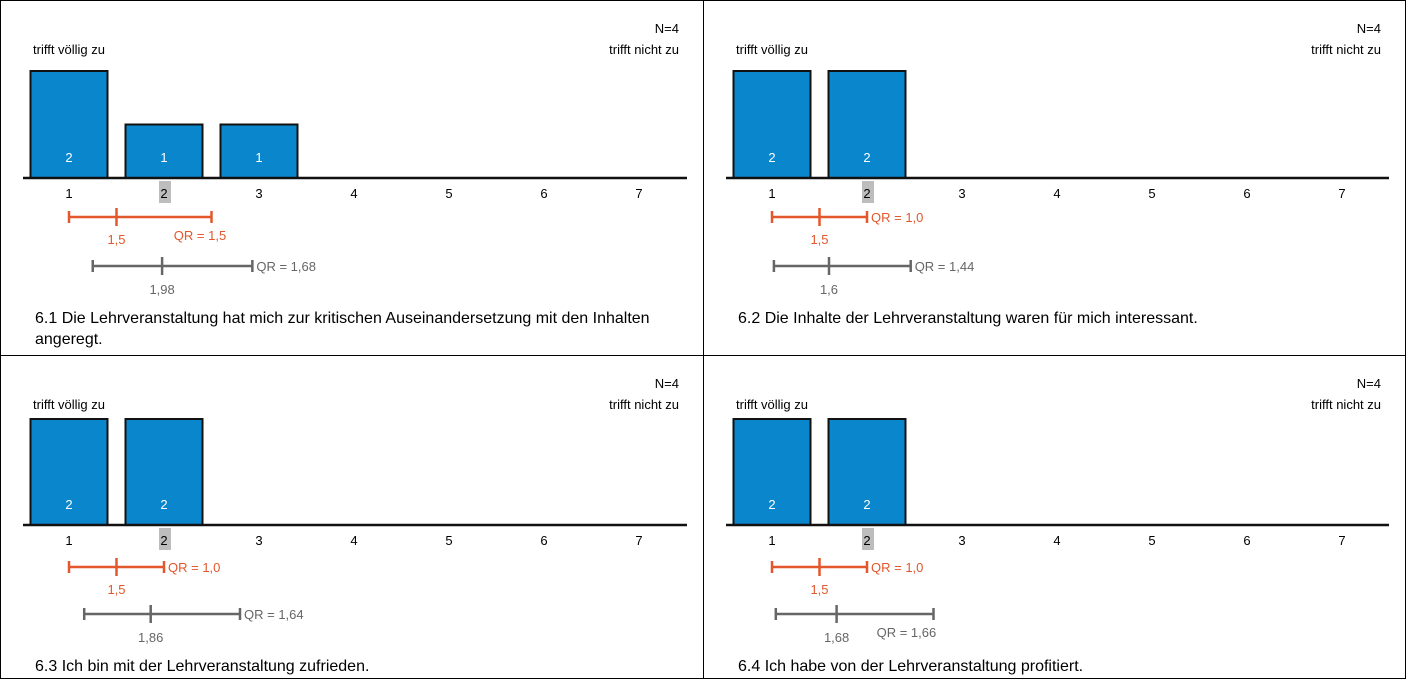 Image resolution: width=1406 pixels, height=679 pixels. What do you see at coordinates (286, 266) in the screenshot?
I see `compare-qr-qr-label: QR = 1,68` at bounding box center [286, 266].